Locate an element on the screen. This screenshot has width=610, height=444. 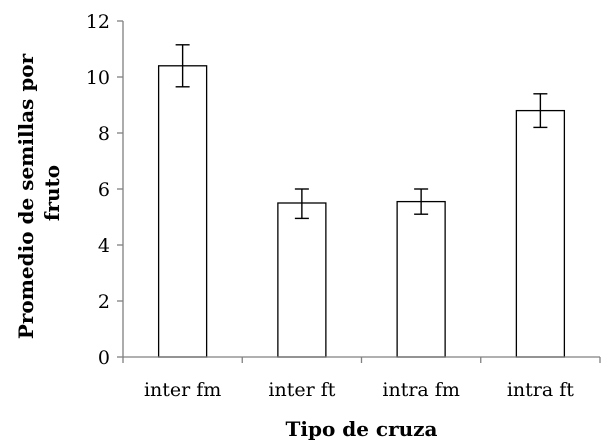
x-axis-title: Tipo de cruza is located at coordinates (361, 429).